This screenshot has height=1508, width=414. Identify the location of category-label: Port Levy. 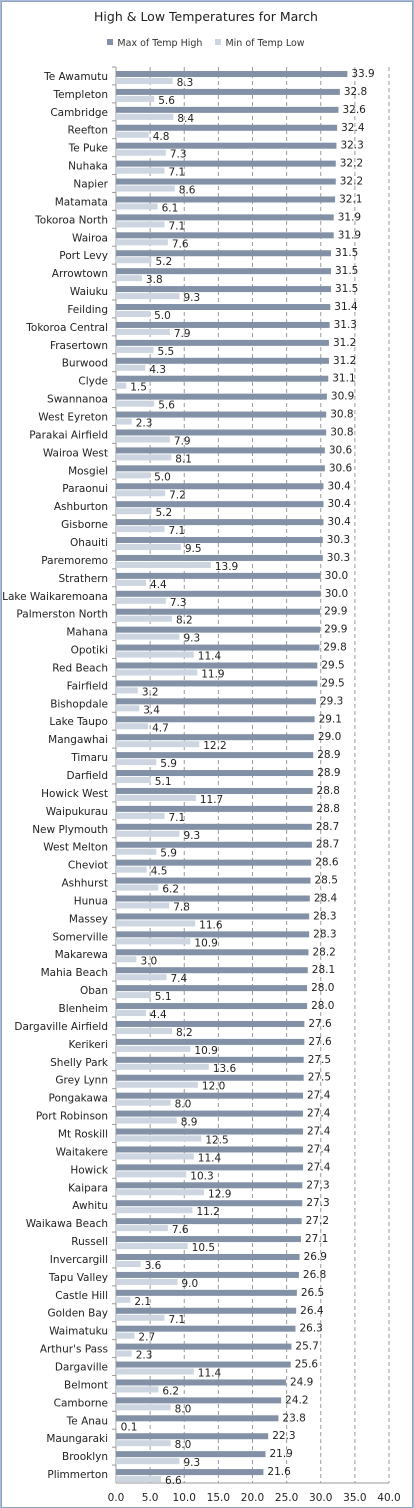
(83, 256).